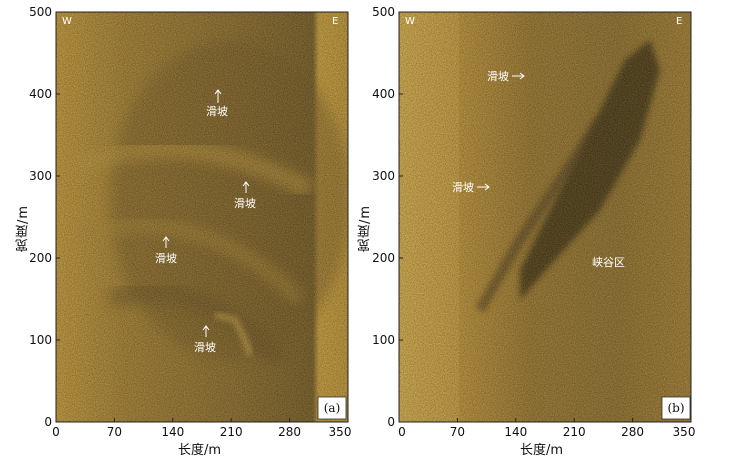  I want to click on x-tick-label-b-0: 0, so click(402, 432).